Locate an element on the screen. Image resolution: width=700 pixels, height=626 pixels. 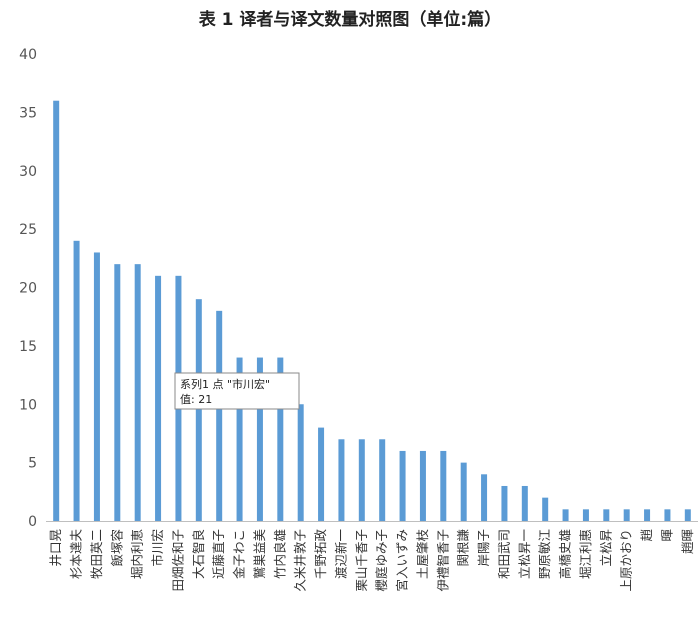
x-tick-label: 岸陽子 is located at coordinates (483, 548).